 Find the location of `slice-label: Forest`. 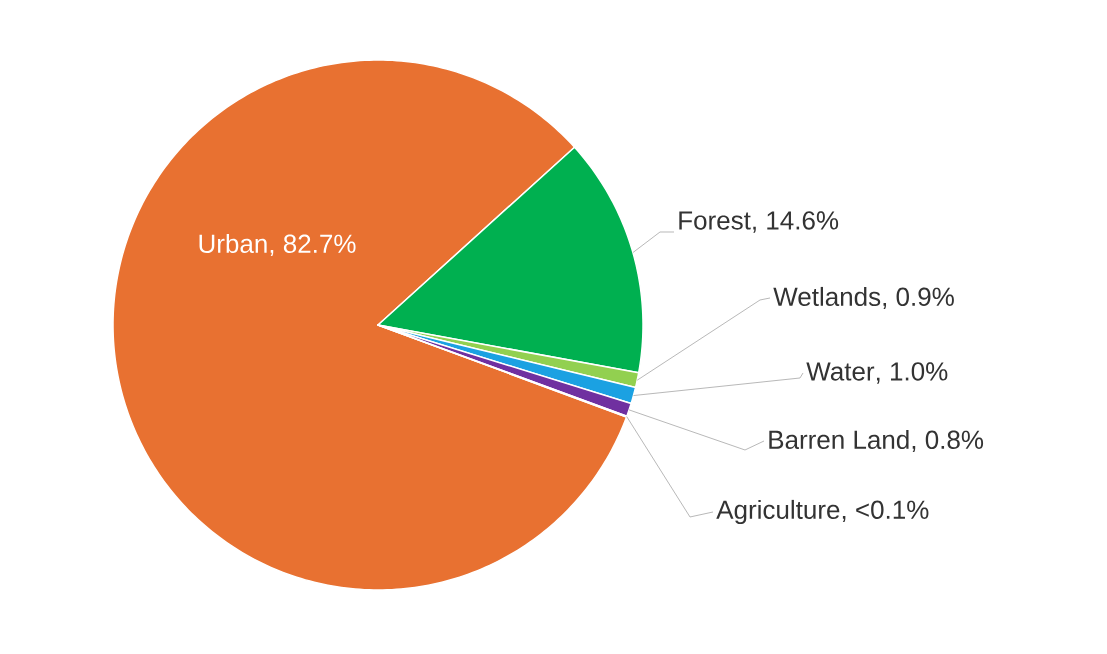

slice-label: Forest is located at coordinates (715, 220).